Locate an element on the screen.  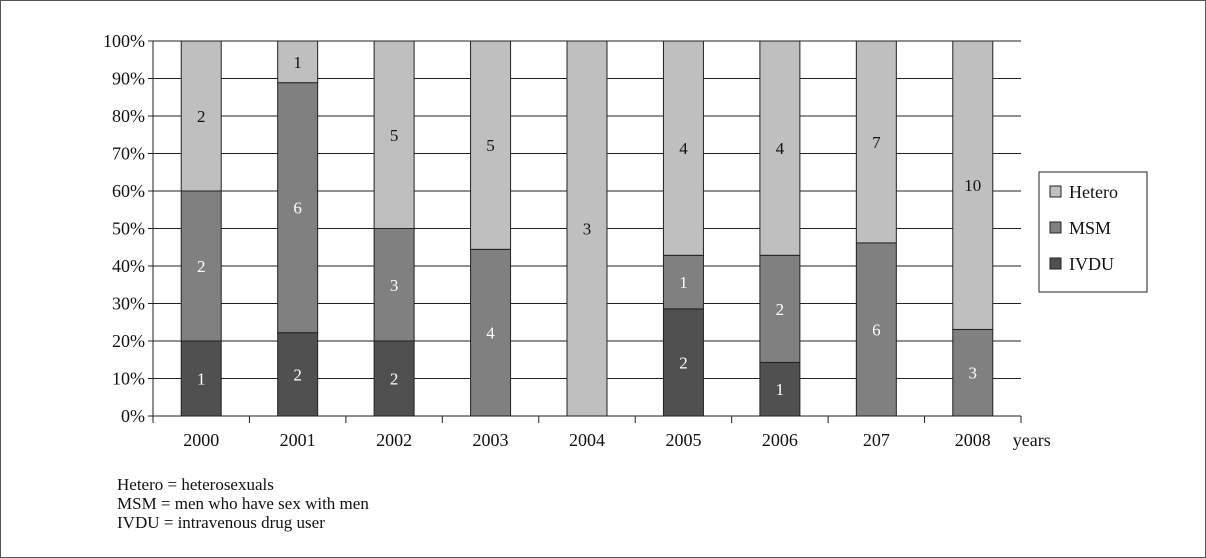
y-tick-label: 50% is located at coordinates (128, 229).